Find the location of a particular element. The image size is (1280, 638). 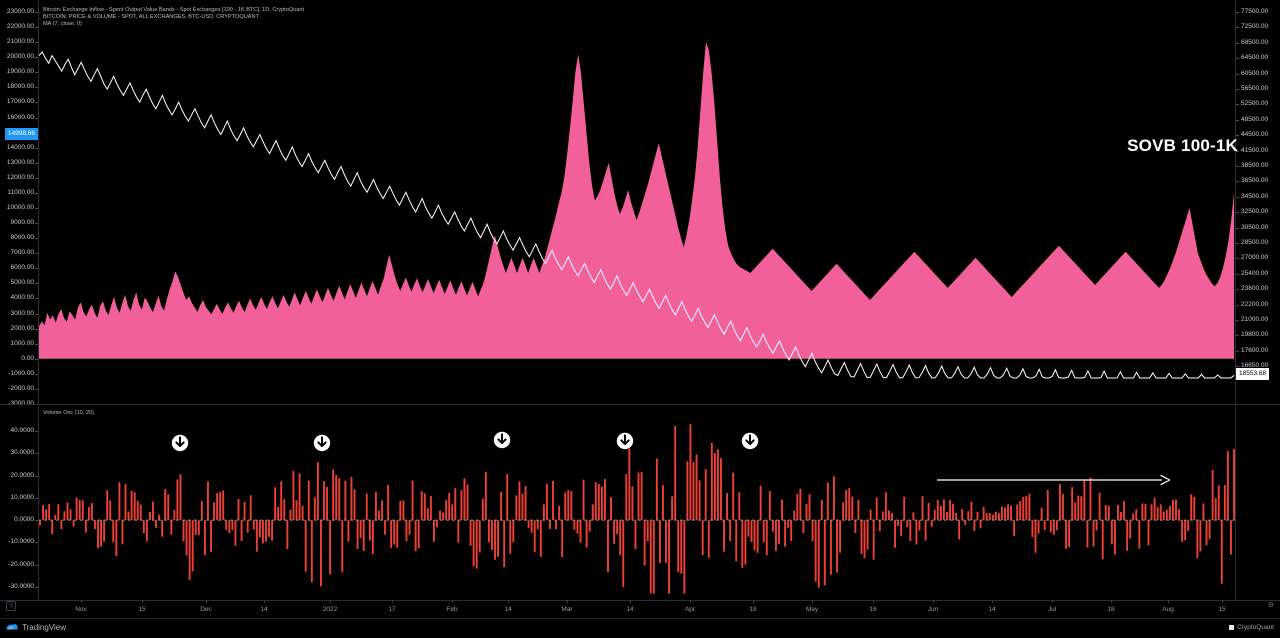

volosc-right-axis-divider is located at coordinates (1235, 503).